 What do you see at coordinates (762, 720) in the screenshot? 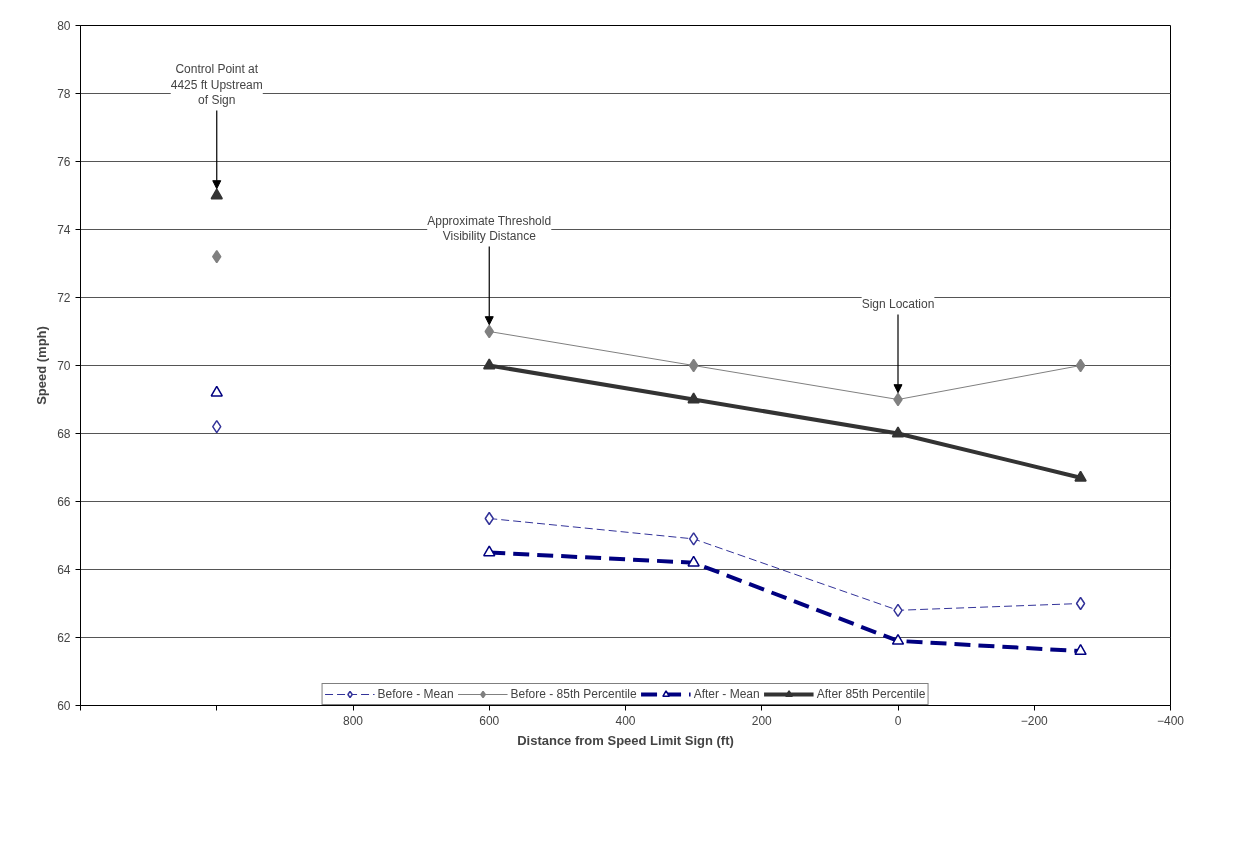
I see `x-tick-label: 200` at bounding box center [762, 720].